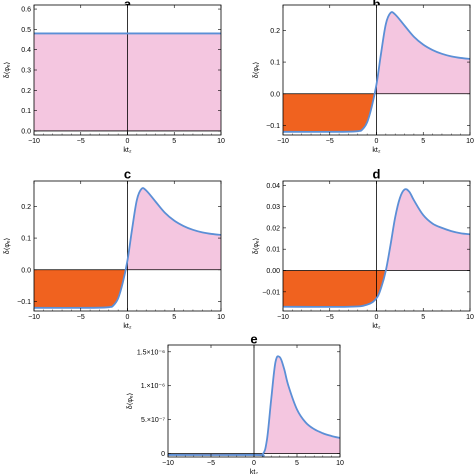  What do you see at coordinates (273, 186) in the screenshot?
I see `y-tick-label: 0.04` at bounding box center [273, 186].